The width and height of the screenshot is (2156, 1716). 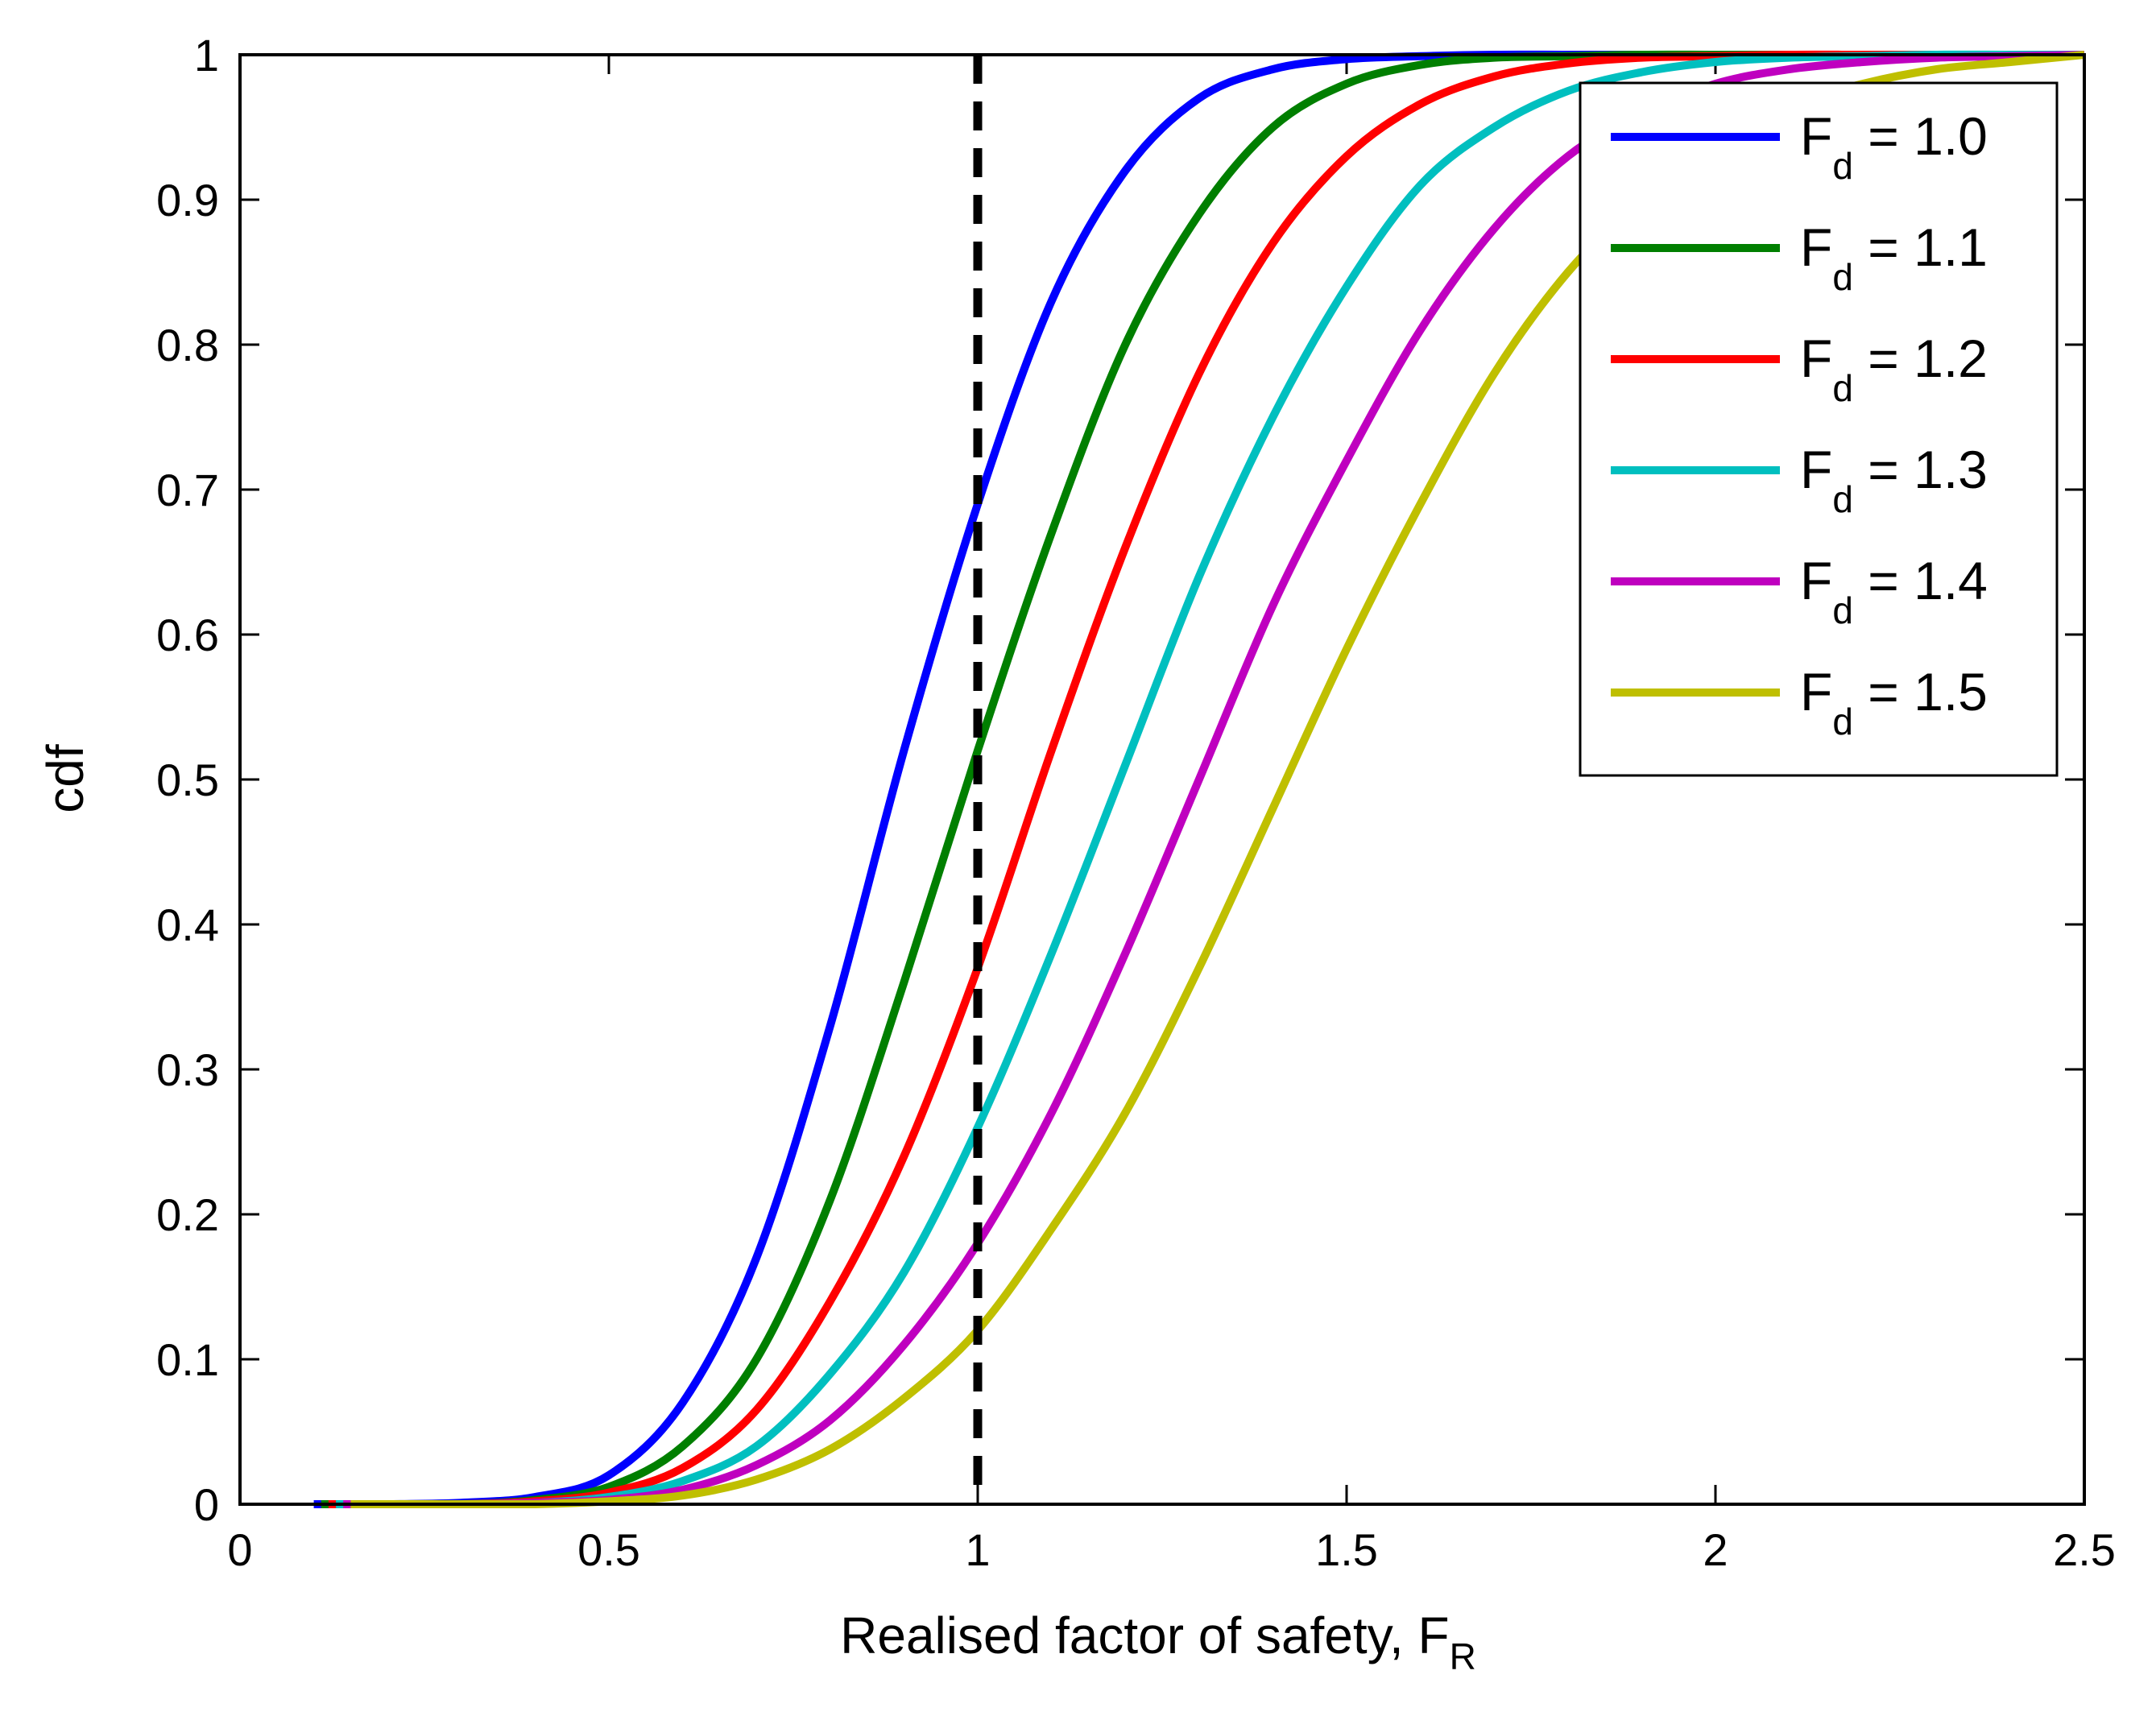 What do you see at coordinates (187, 1214) in the screenshot?
I see `y-tick-label: 0.2` at bounding box center [187, 1214].